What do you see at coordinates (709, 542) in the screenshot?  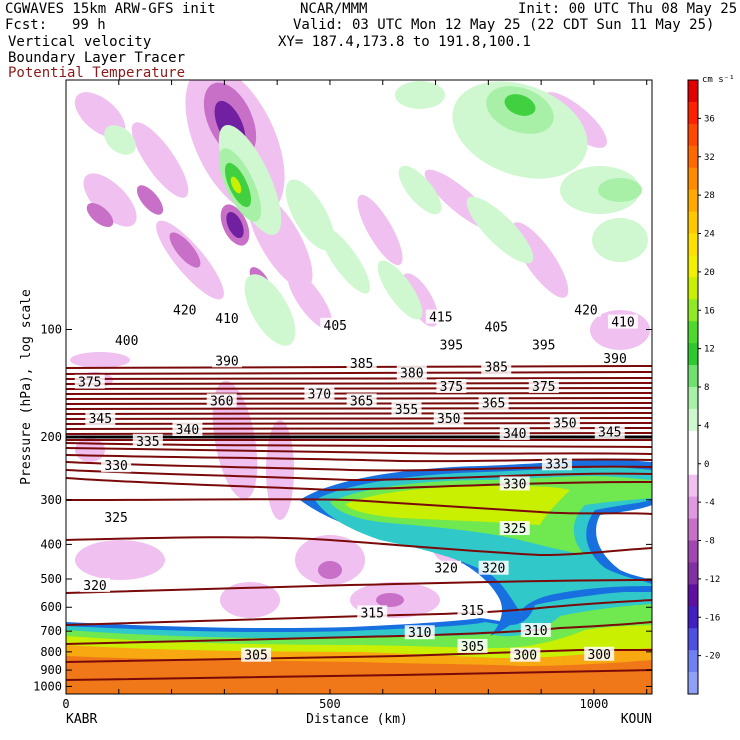 I see `colorbar-tick-label: -8` at bounding box center [709, 542].